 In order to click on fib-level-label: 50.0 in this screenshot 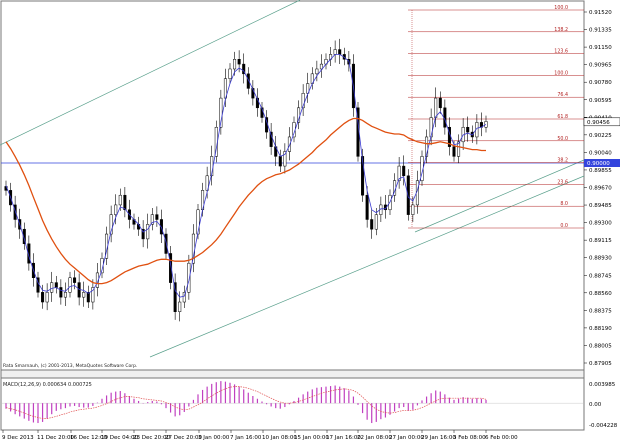, I will do `click(562, 139)`.